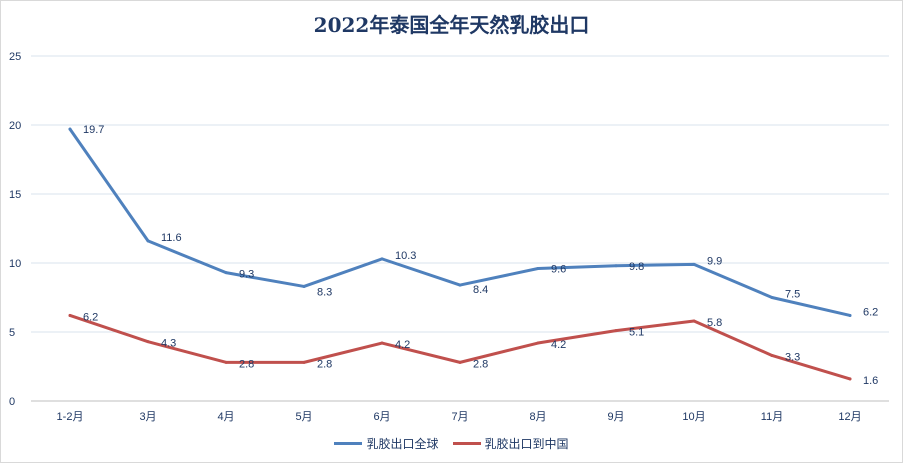  What do you see at coordinates (480, 290) in the screenshot?
I see `data-label: 8.4` at bounding box center [480, 290].